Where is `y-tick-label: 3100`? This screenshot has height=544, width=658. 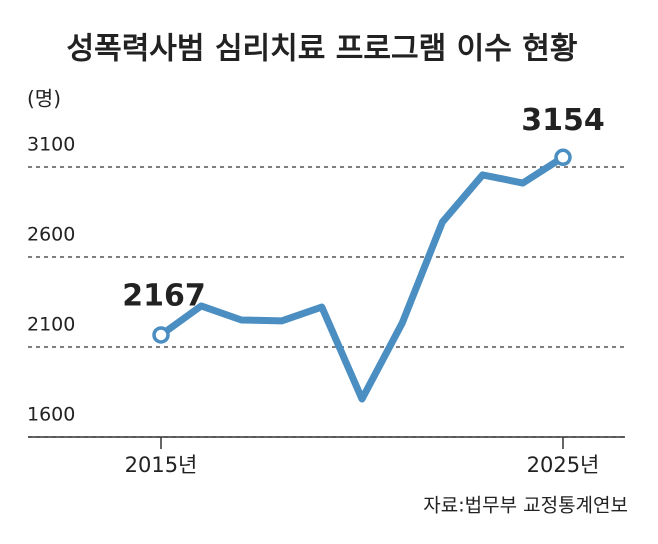
y-tick-label: 3100 is located at coordinates (51, 145).